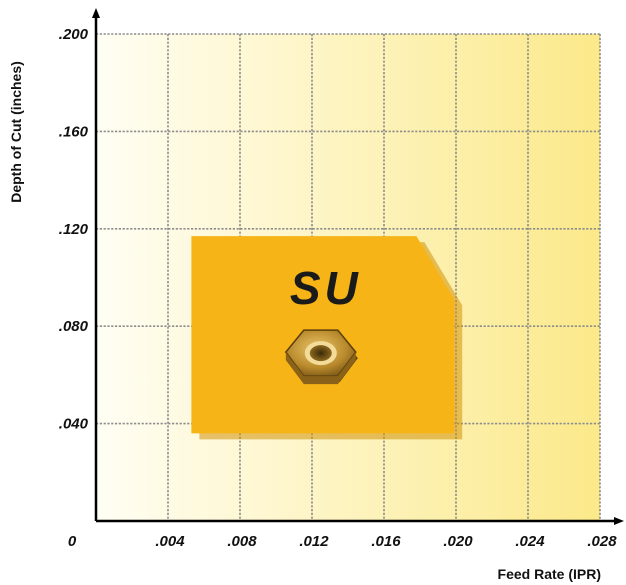 The image size is (626, 585). I want to click on origin-label: 0, so click(72, 541).